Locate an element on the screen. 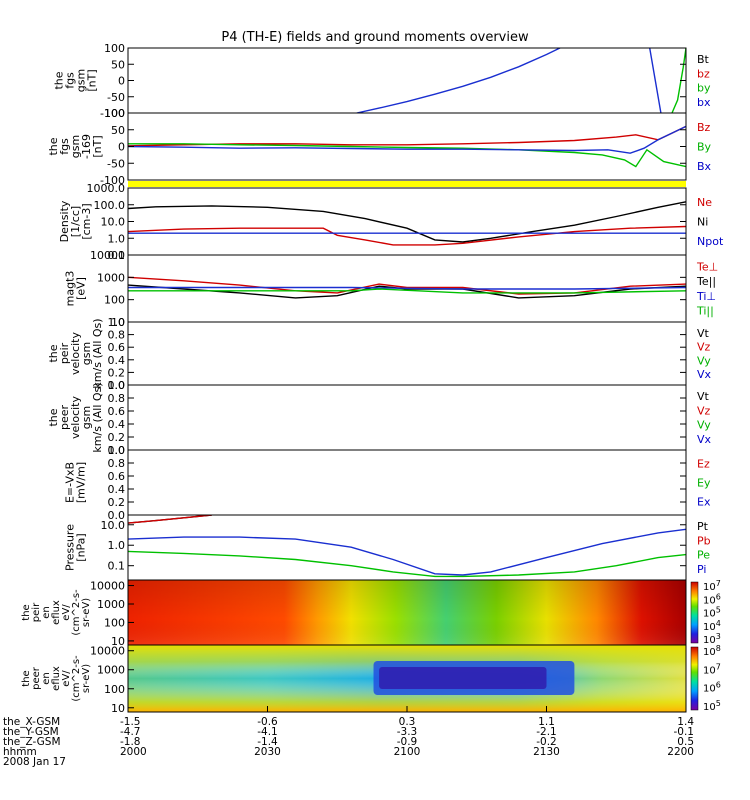 This screenshot has height=800, width=750. y-axis-label-line: km/s (All Qs) is located at coordinates (97, 417).